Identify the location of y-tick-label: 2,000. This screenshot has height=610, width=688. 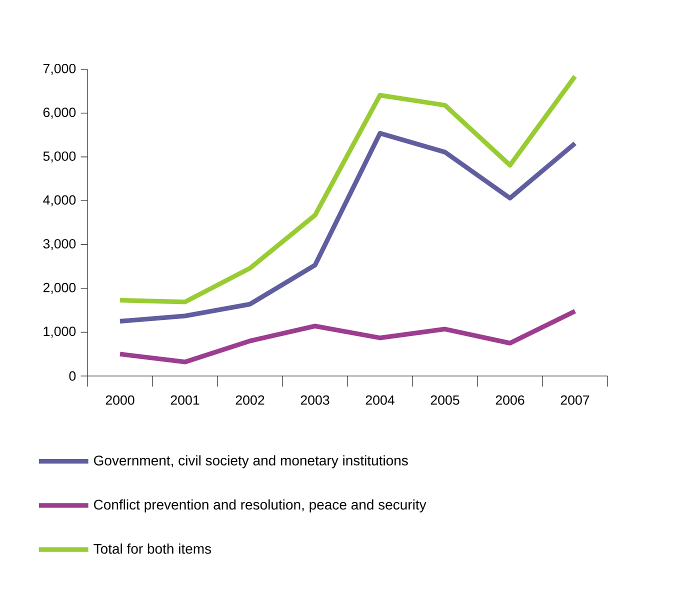
(59, 288).